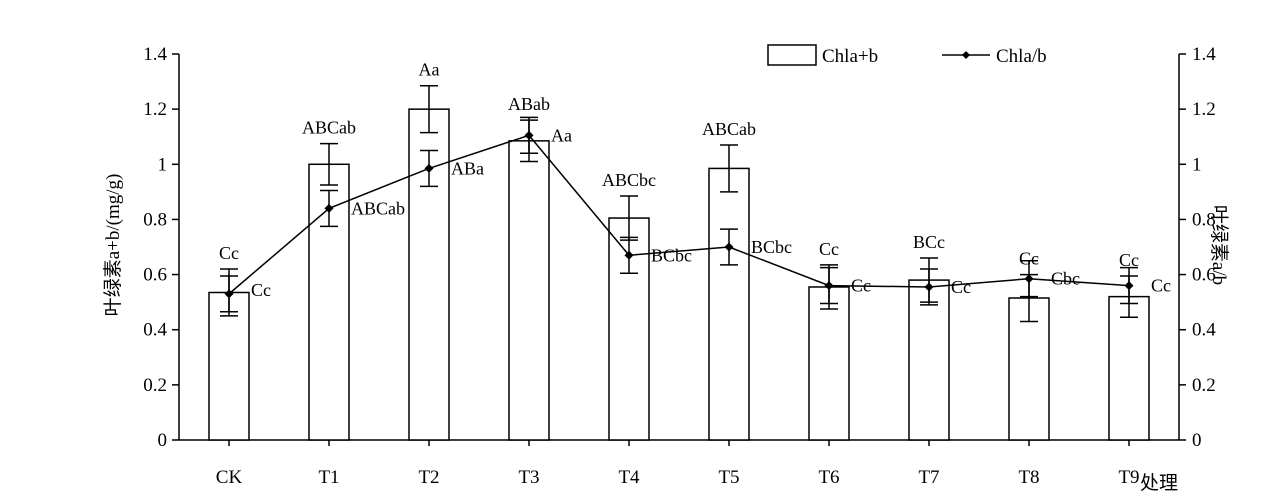 The height and width of the screenshot is (504, 1274). What do you see at coordinates (828, 477) in the screenshot?
I see `x-tick-label: T6` at bounding box center [828, 477].